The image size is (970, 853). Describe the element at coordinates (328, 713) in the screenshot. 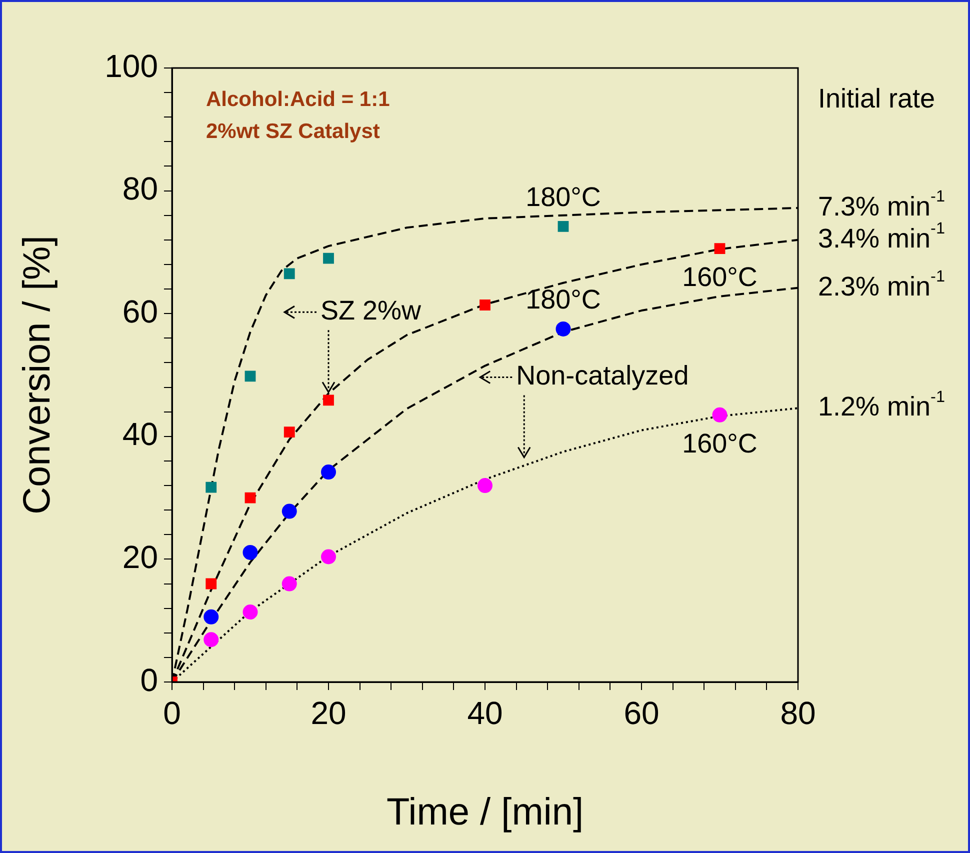

I see `x-tick-label: 20` at that location.